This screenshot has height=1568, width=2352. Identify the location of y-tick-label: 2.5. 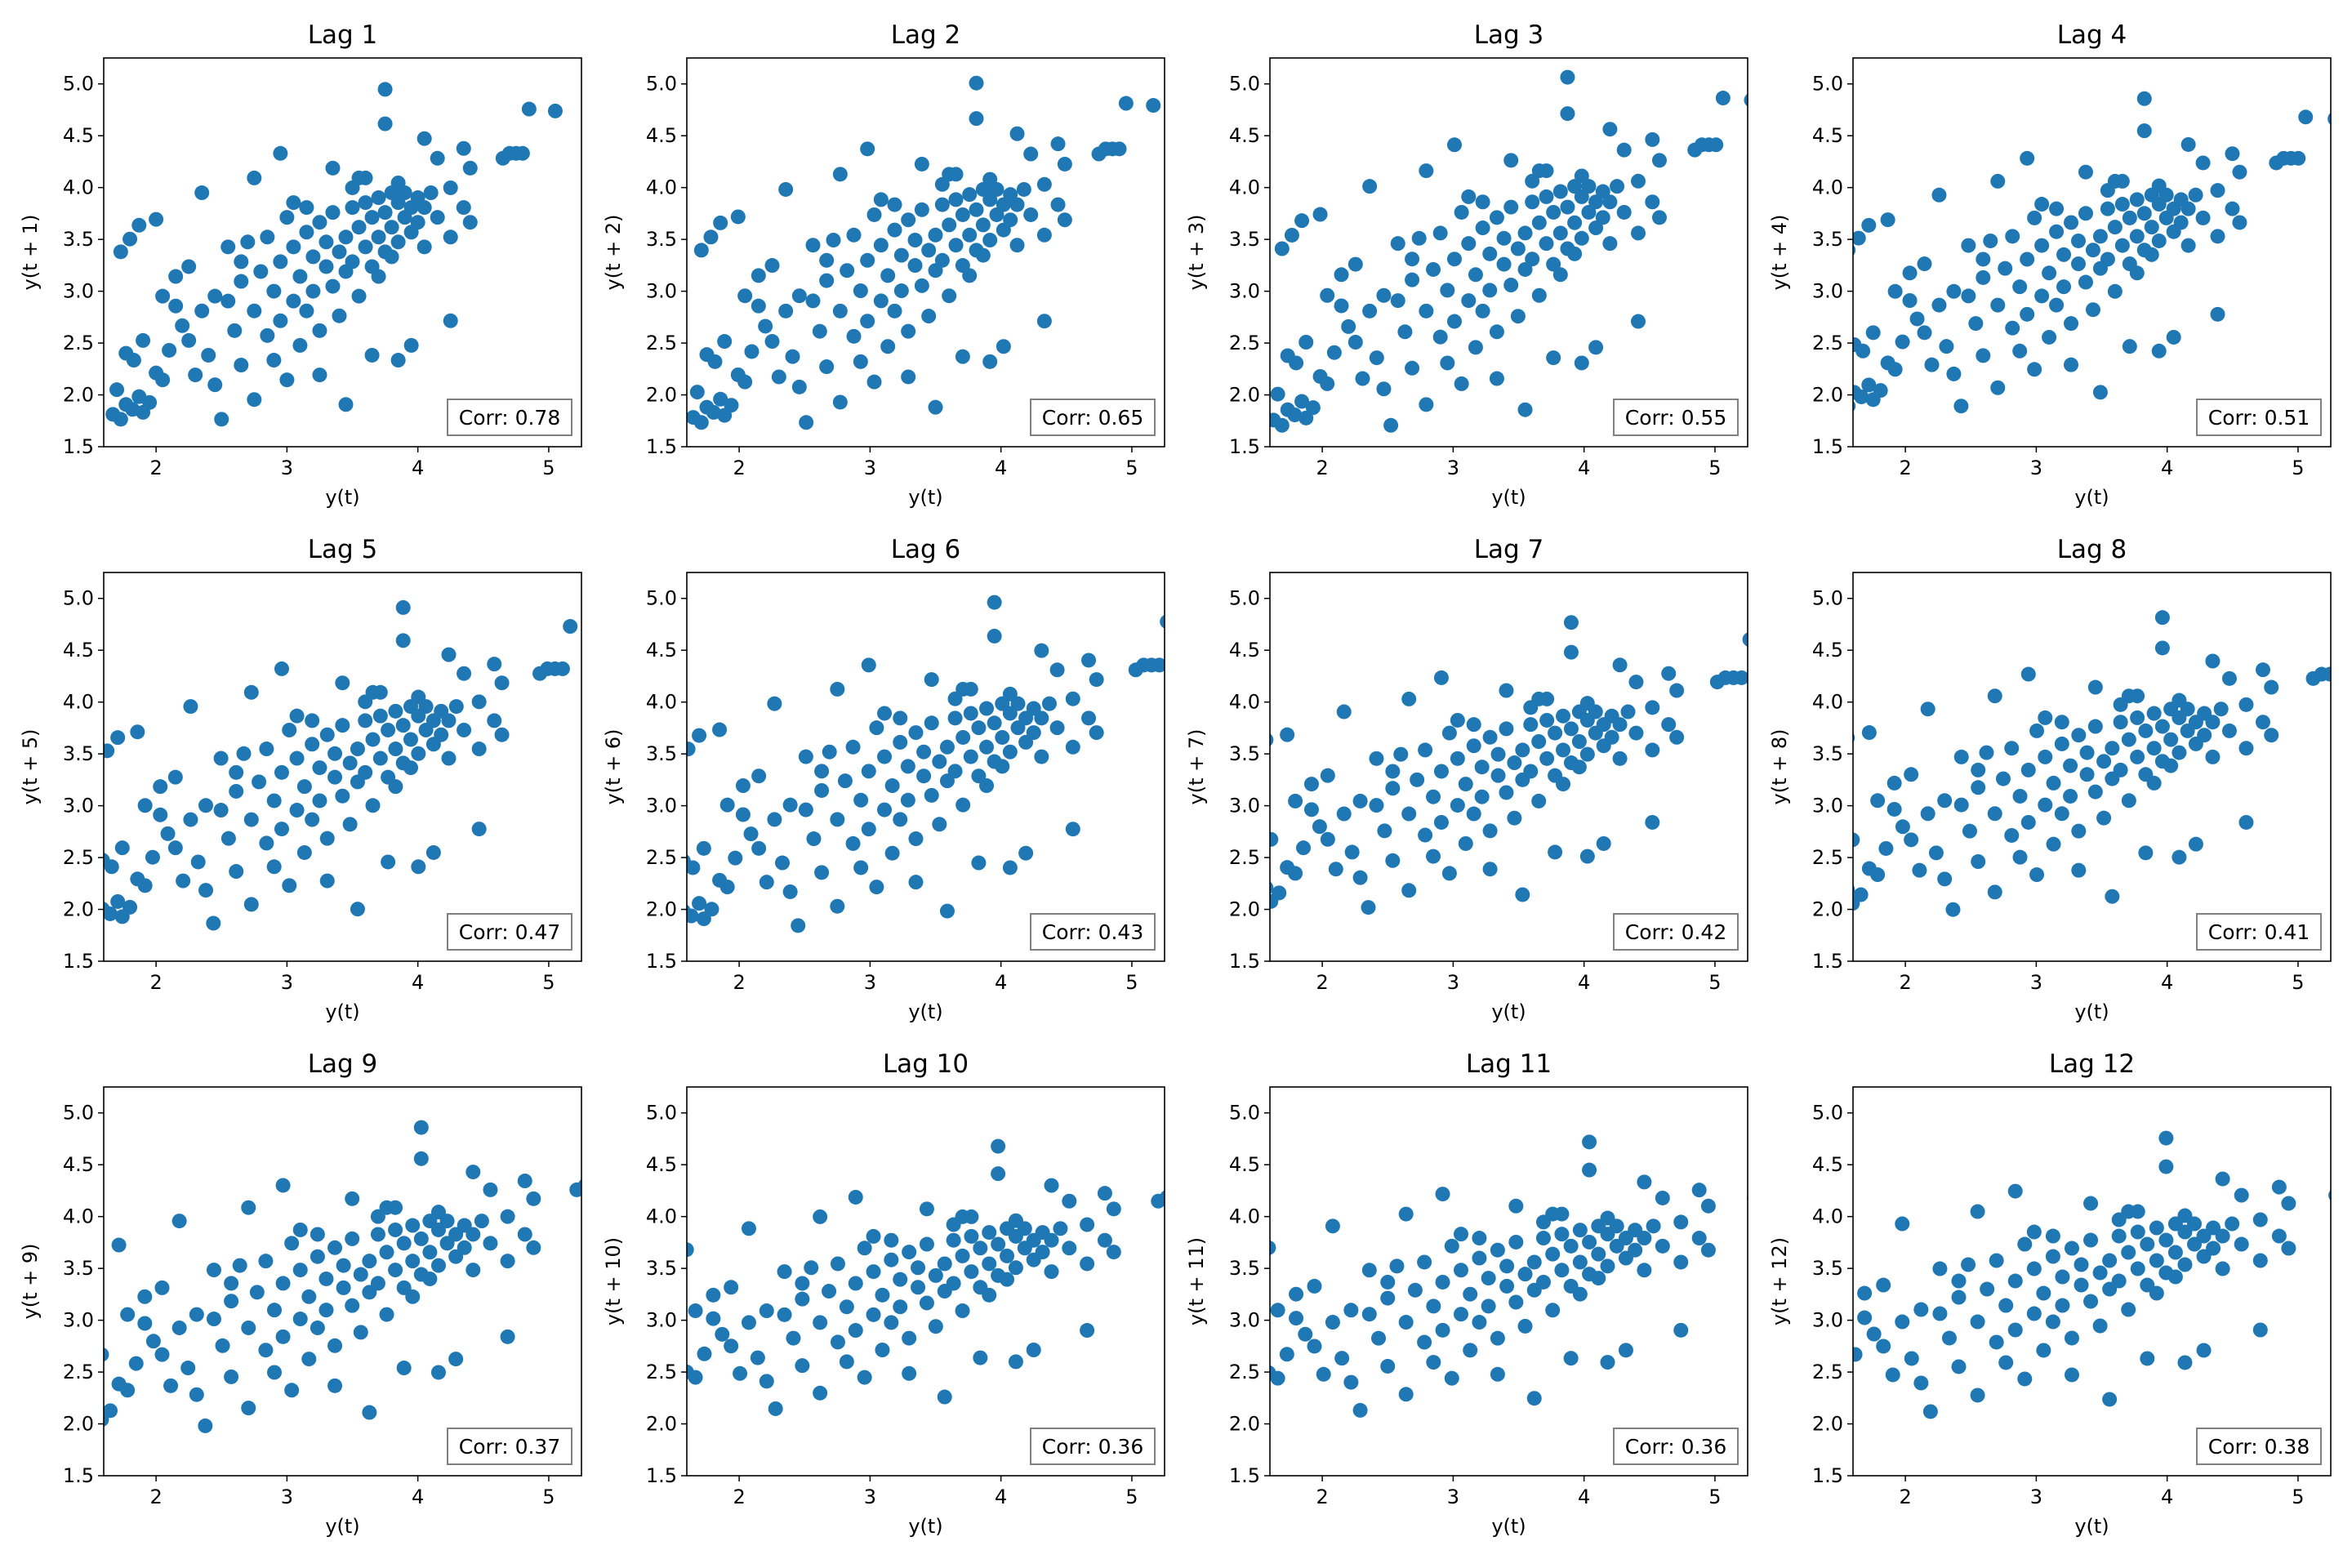
(1244, 343).